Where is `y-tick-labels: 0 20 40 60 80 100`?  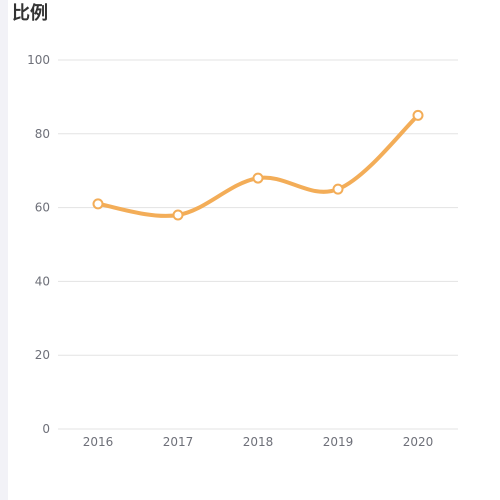
y-tick-labels: 0 20 40 60 80 100 is located at coordinates (38, 244).